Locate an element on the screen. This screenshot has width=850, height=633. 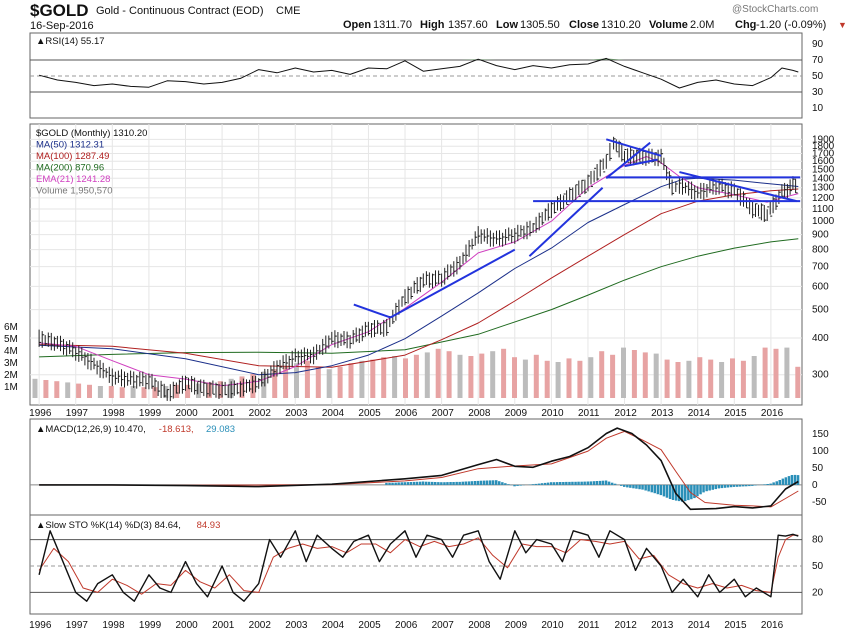
sto-d-line is located at coordinates (418, 564).